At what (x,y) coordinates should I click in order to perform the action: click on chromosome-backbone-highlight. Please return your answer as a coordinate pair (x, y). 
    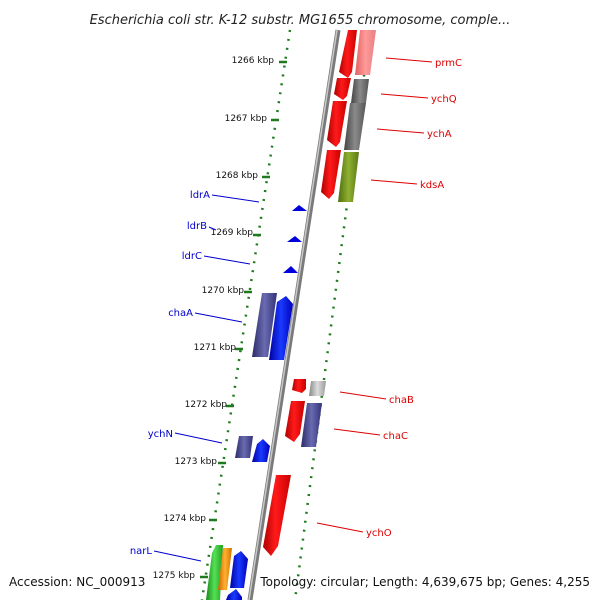
    Looking at the image, I should click on (293, 314).